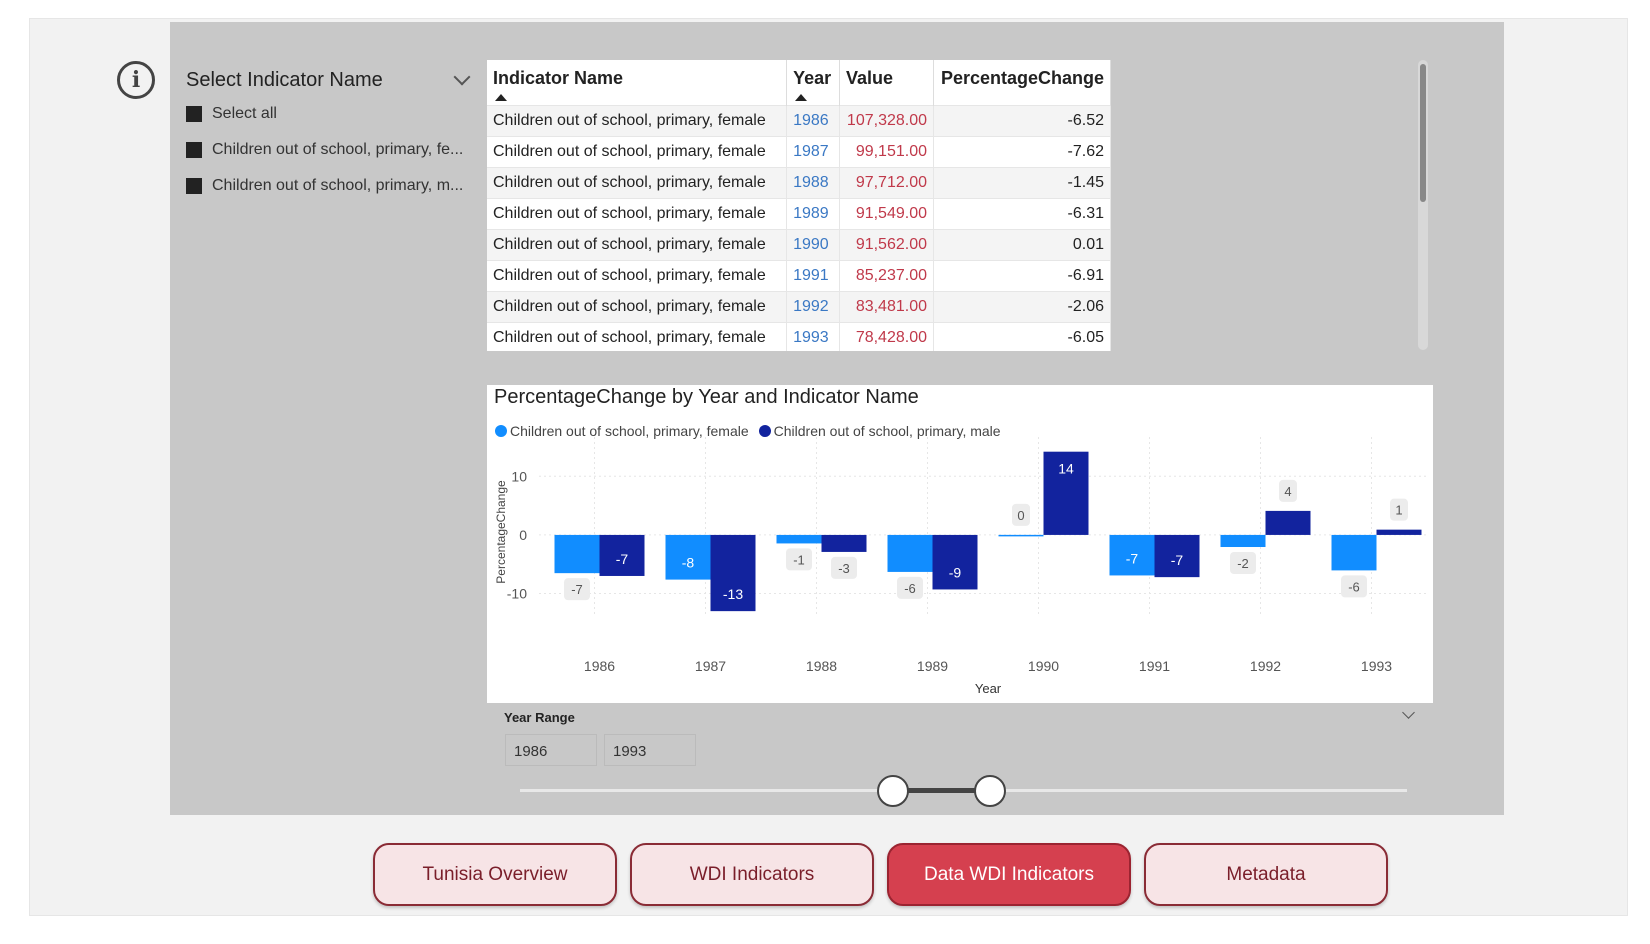 The width and height of the screenshot is (1650, 944). Describe the element at coordinates (886, 120) in the screenshot. I see `cell-value: 107,328.00` at that location.